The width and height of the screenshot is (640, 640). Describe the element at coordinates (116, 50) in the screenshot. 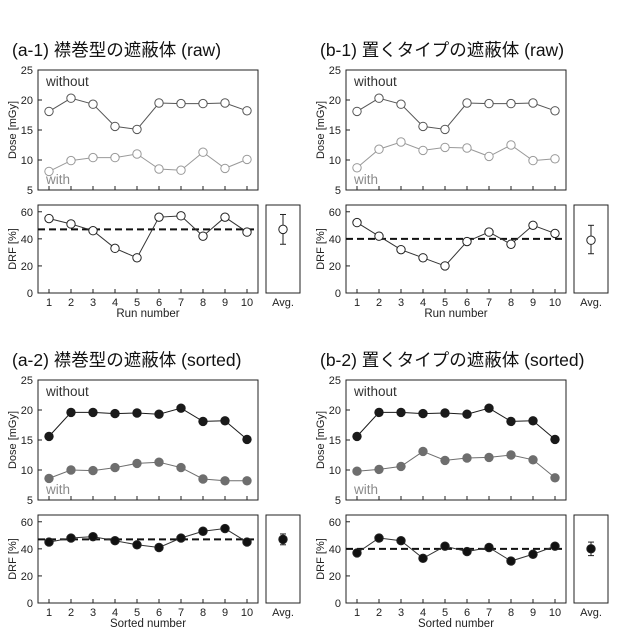

I see `panel-title: (a-1) 襟巻型の遮蔽体 (raw)` at that location.